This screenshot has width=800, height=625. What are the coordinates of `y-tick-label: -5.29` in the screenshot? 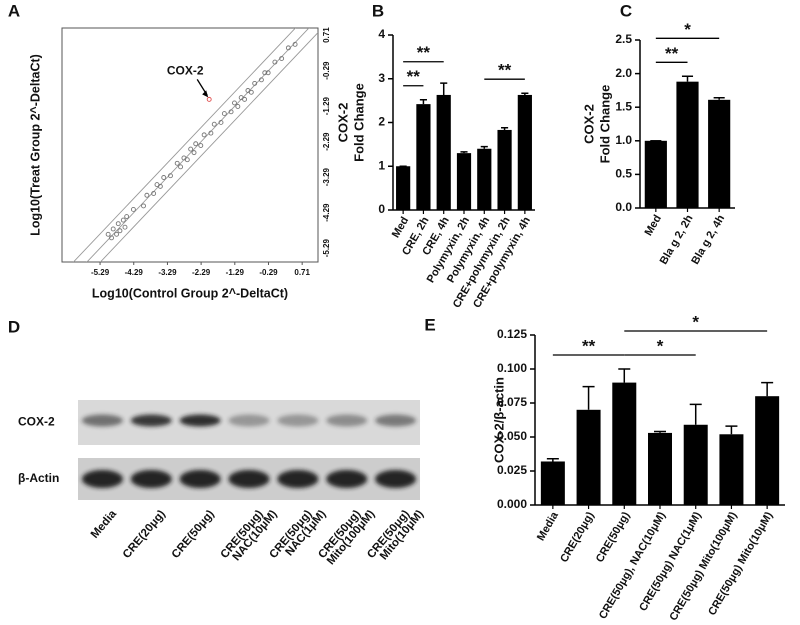 It's located at (326, 247).